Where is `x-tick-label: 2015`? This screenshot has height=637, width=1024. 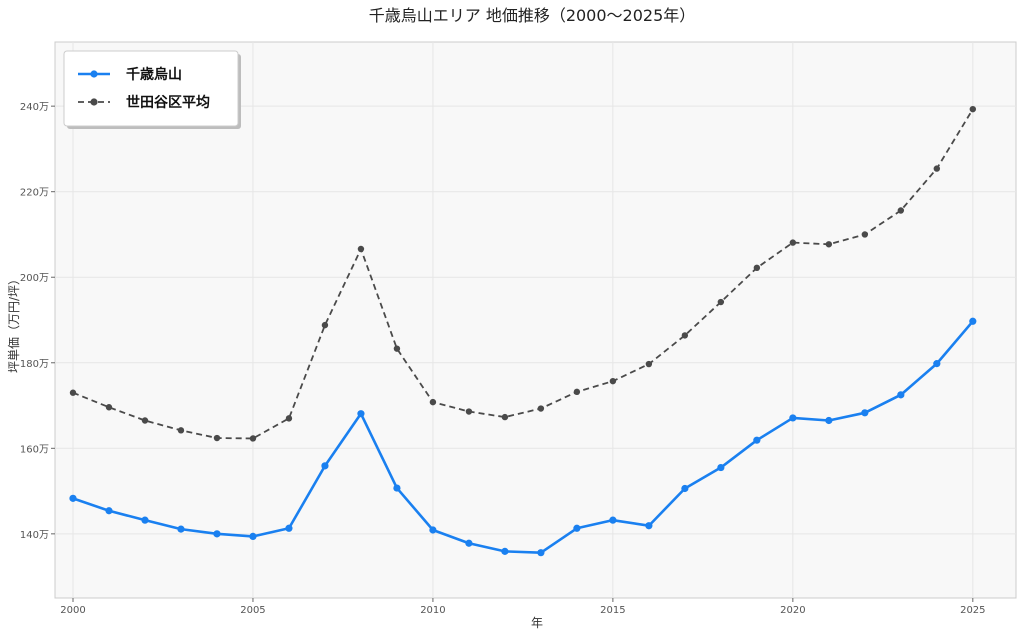
x-tick-label: 2015 is located at coordinates (612, 610).